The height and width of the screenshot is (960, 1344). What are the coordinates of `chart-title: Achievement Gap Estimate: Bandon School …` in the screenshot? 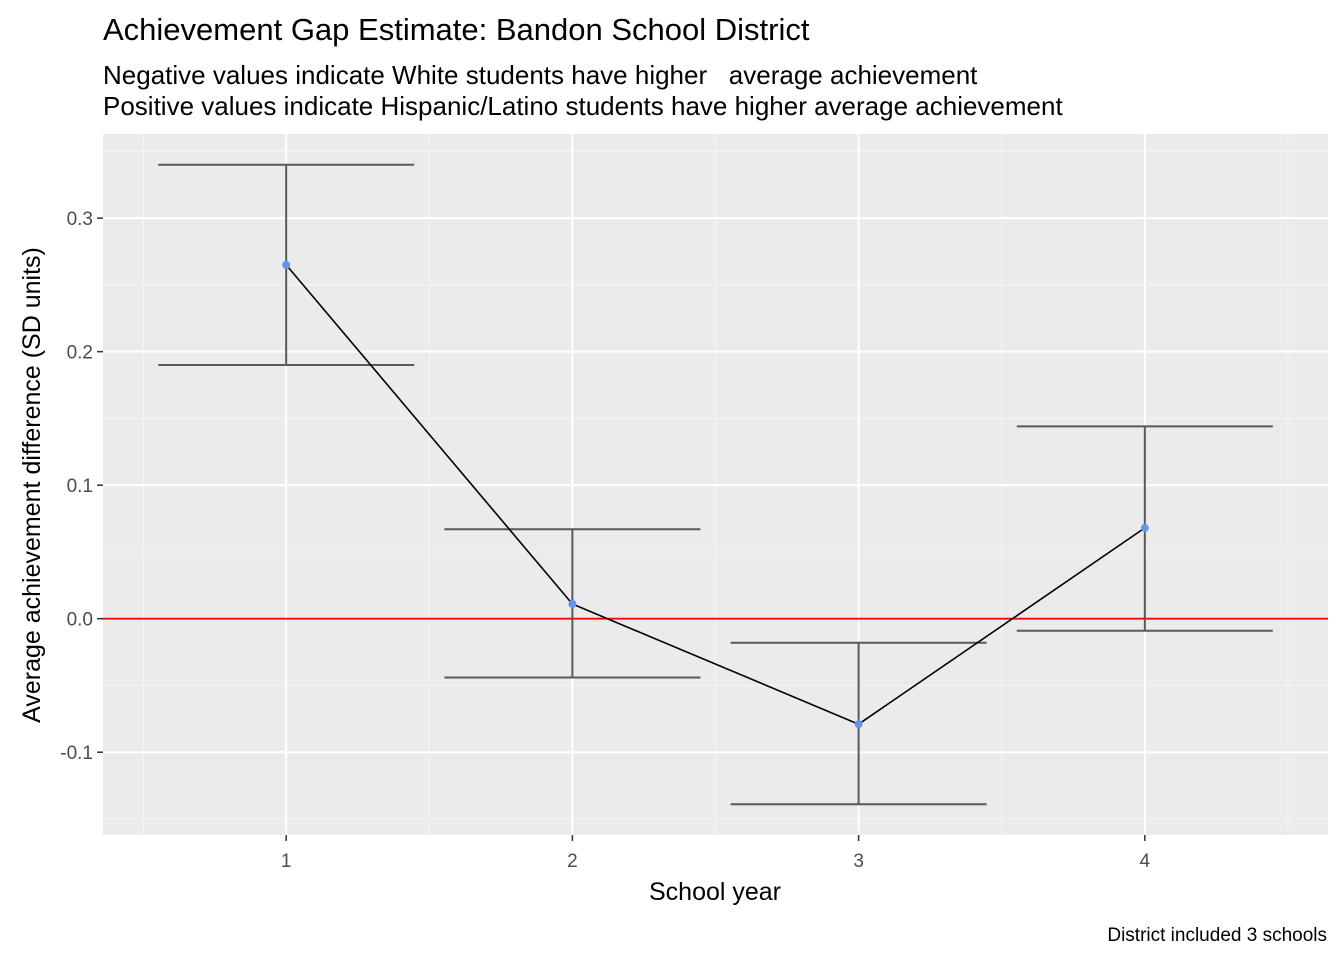 It's located at (456, 29).